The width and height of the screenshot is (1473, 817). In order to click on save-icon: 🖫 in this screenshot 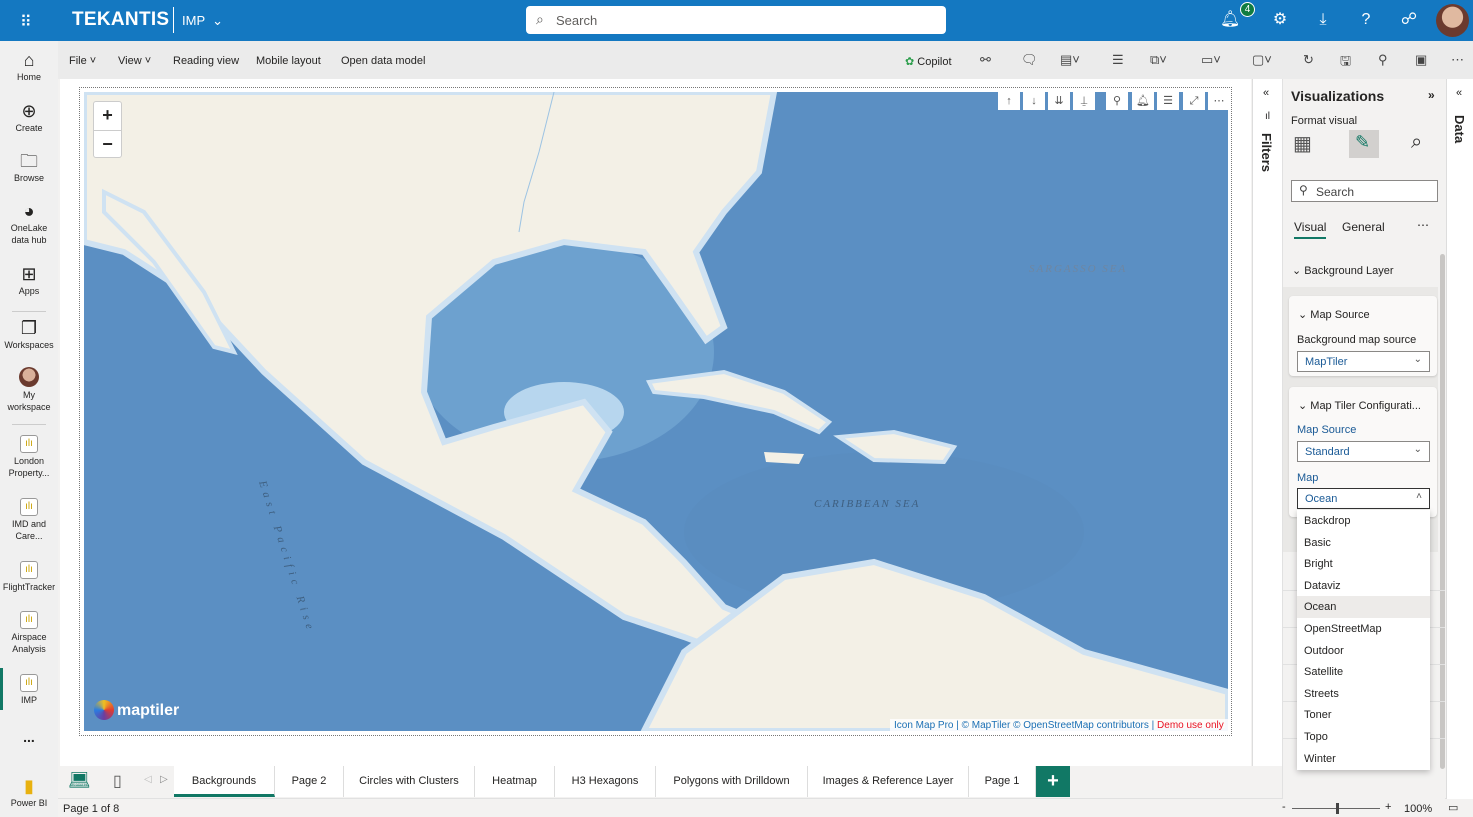, I will do `click(1346, 60)`.